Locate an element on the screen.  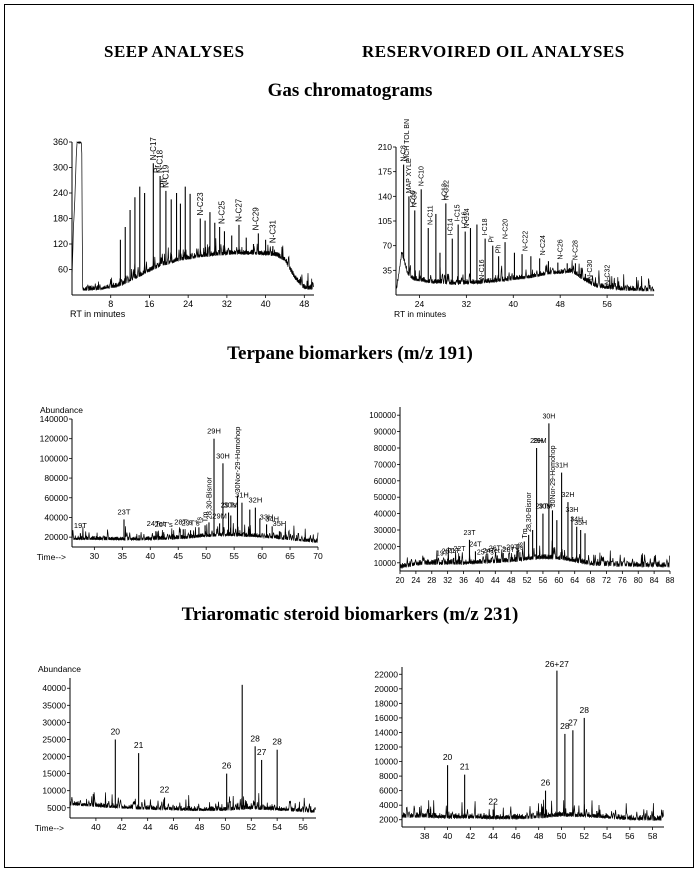
peak-label: N-C16 is located at coordinates (482, 269).